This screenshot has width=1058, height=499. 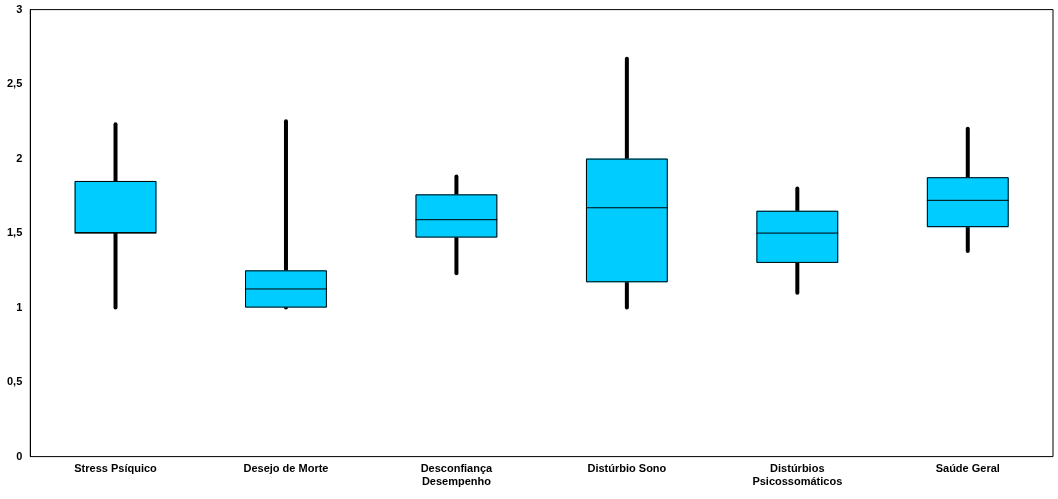 I want to click on y-tick-label: 2, so click(x=19, y=157).